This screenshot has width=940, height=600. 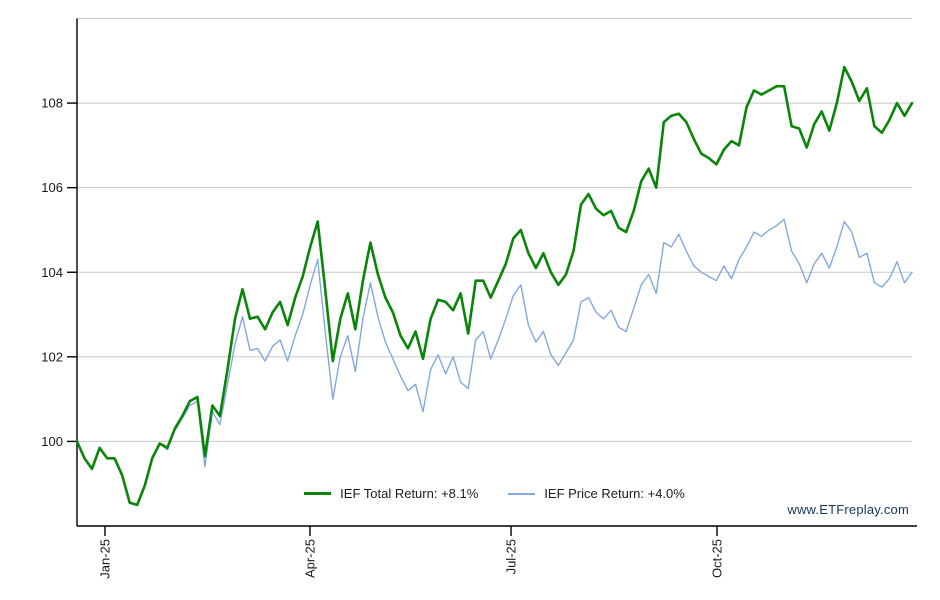 What do you see at coordinates (409, 493) in the screenshot?
I see `total-return-legend-label: IEF Total Return: +8.1%` at bounding box center [409, 493].